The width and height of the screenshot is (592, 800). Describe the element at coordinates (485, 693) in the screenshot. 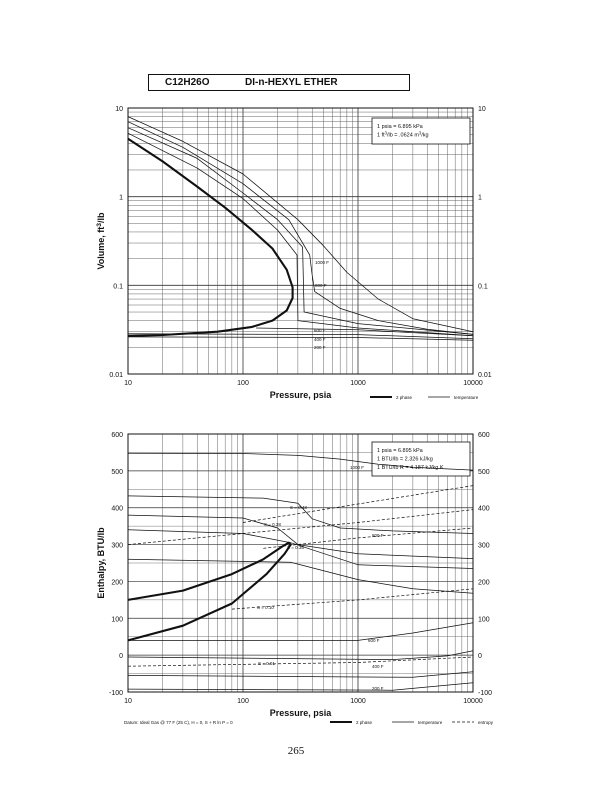

I see `y-tick-label-right: -100` at that location.